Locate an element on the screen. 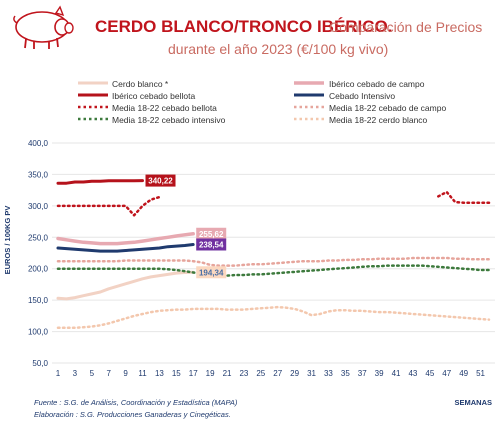 This screenshot has height=424, width=500. x-tick-label: 5 is located at coordinates (92, 373).